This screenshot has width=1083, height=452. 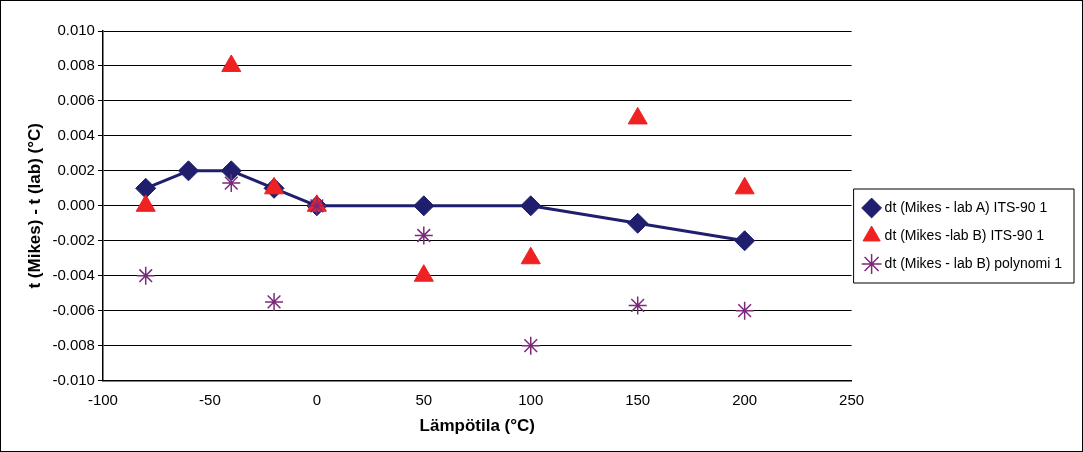 What do you see at coordinates (76, 30) in the screenshot?
I see `y-tick-label: 0.010` at bounding box center [76, 30].